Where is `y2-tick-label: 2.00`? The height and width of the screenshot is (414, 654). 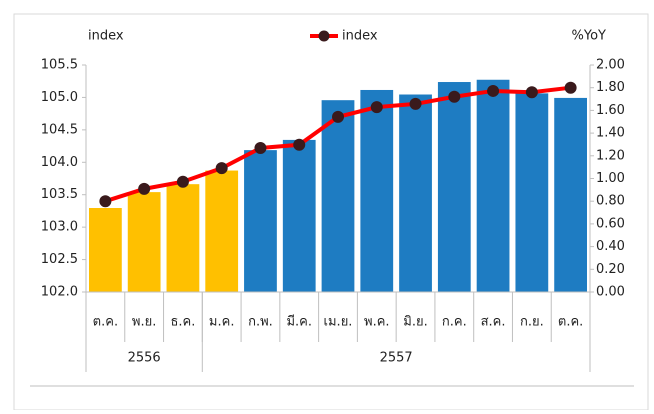
y2-tick-label: 2.00 is located at coordinates (610, 65).